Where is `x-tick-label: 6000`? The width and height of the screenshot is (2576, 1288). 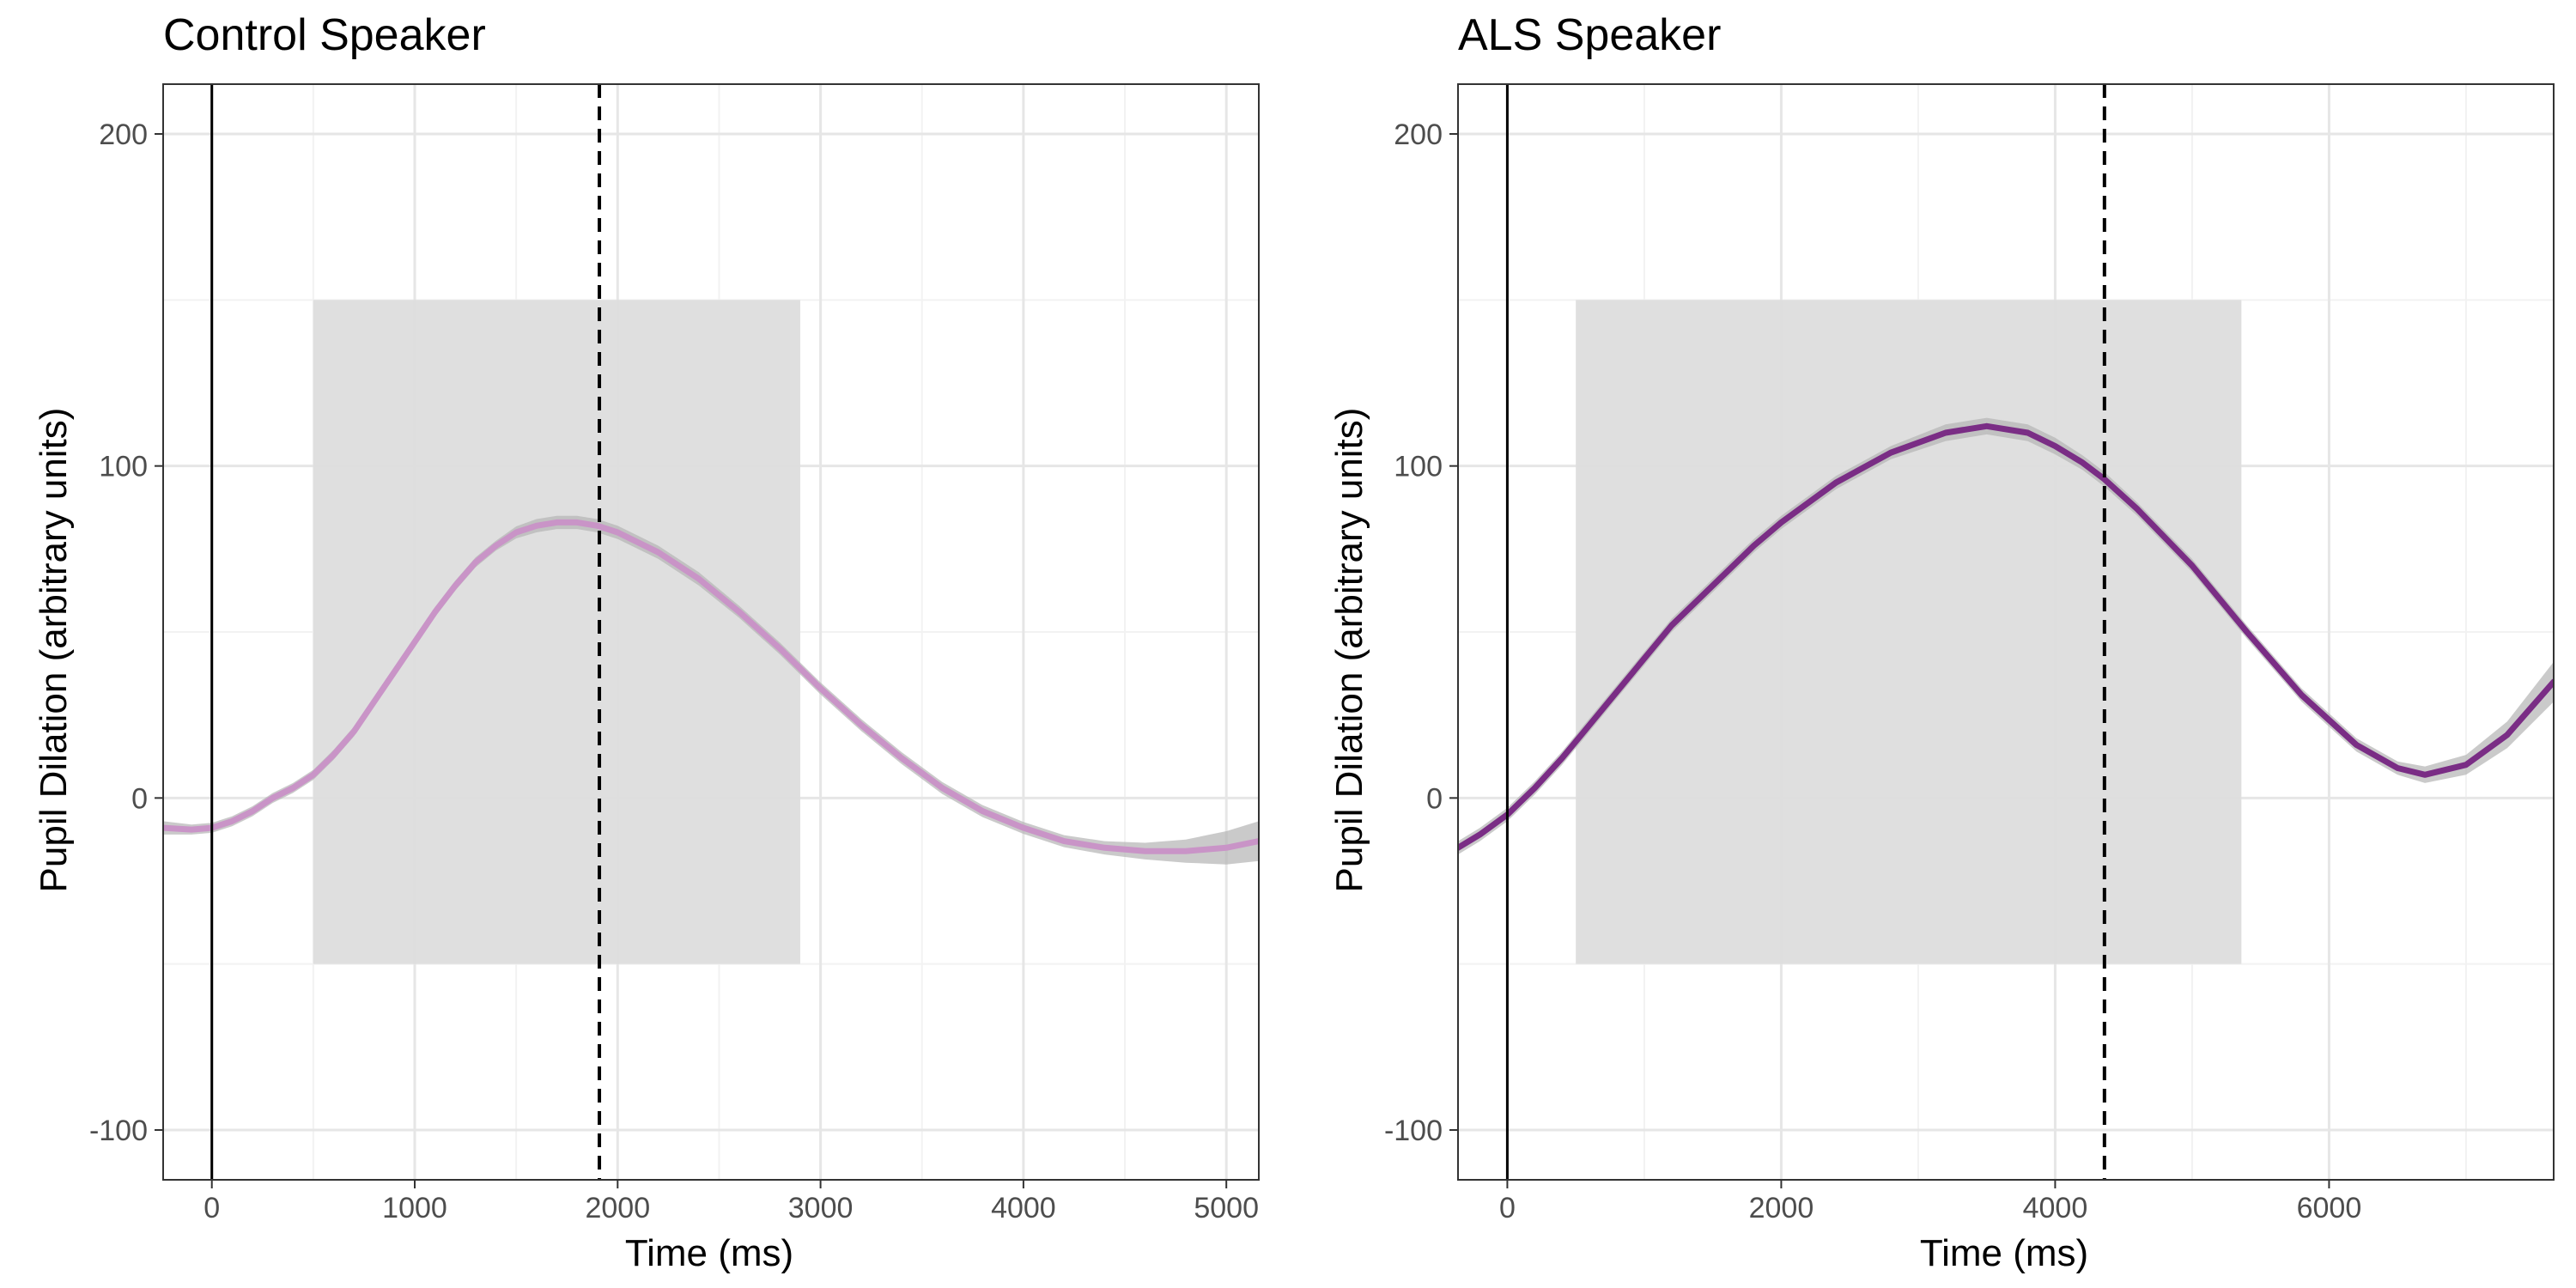 x-tick-label: 6000 is located at coordinates (2329, 1208).